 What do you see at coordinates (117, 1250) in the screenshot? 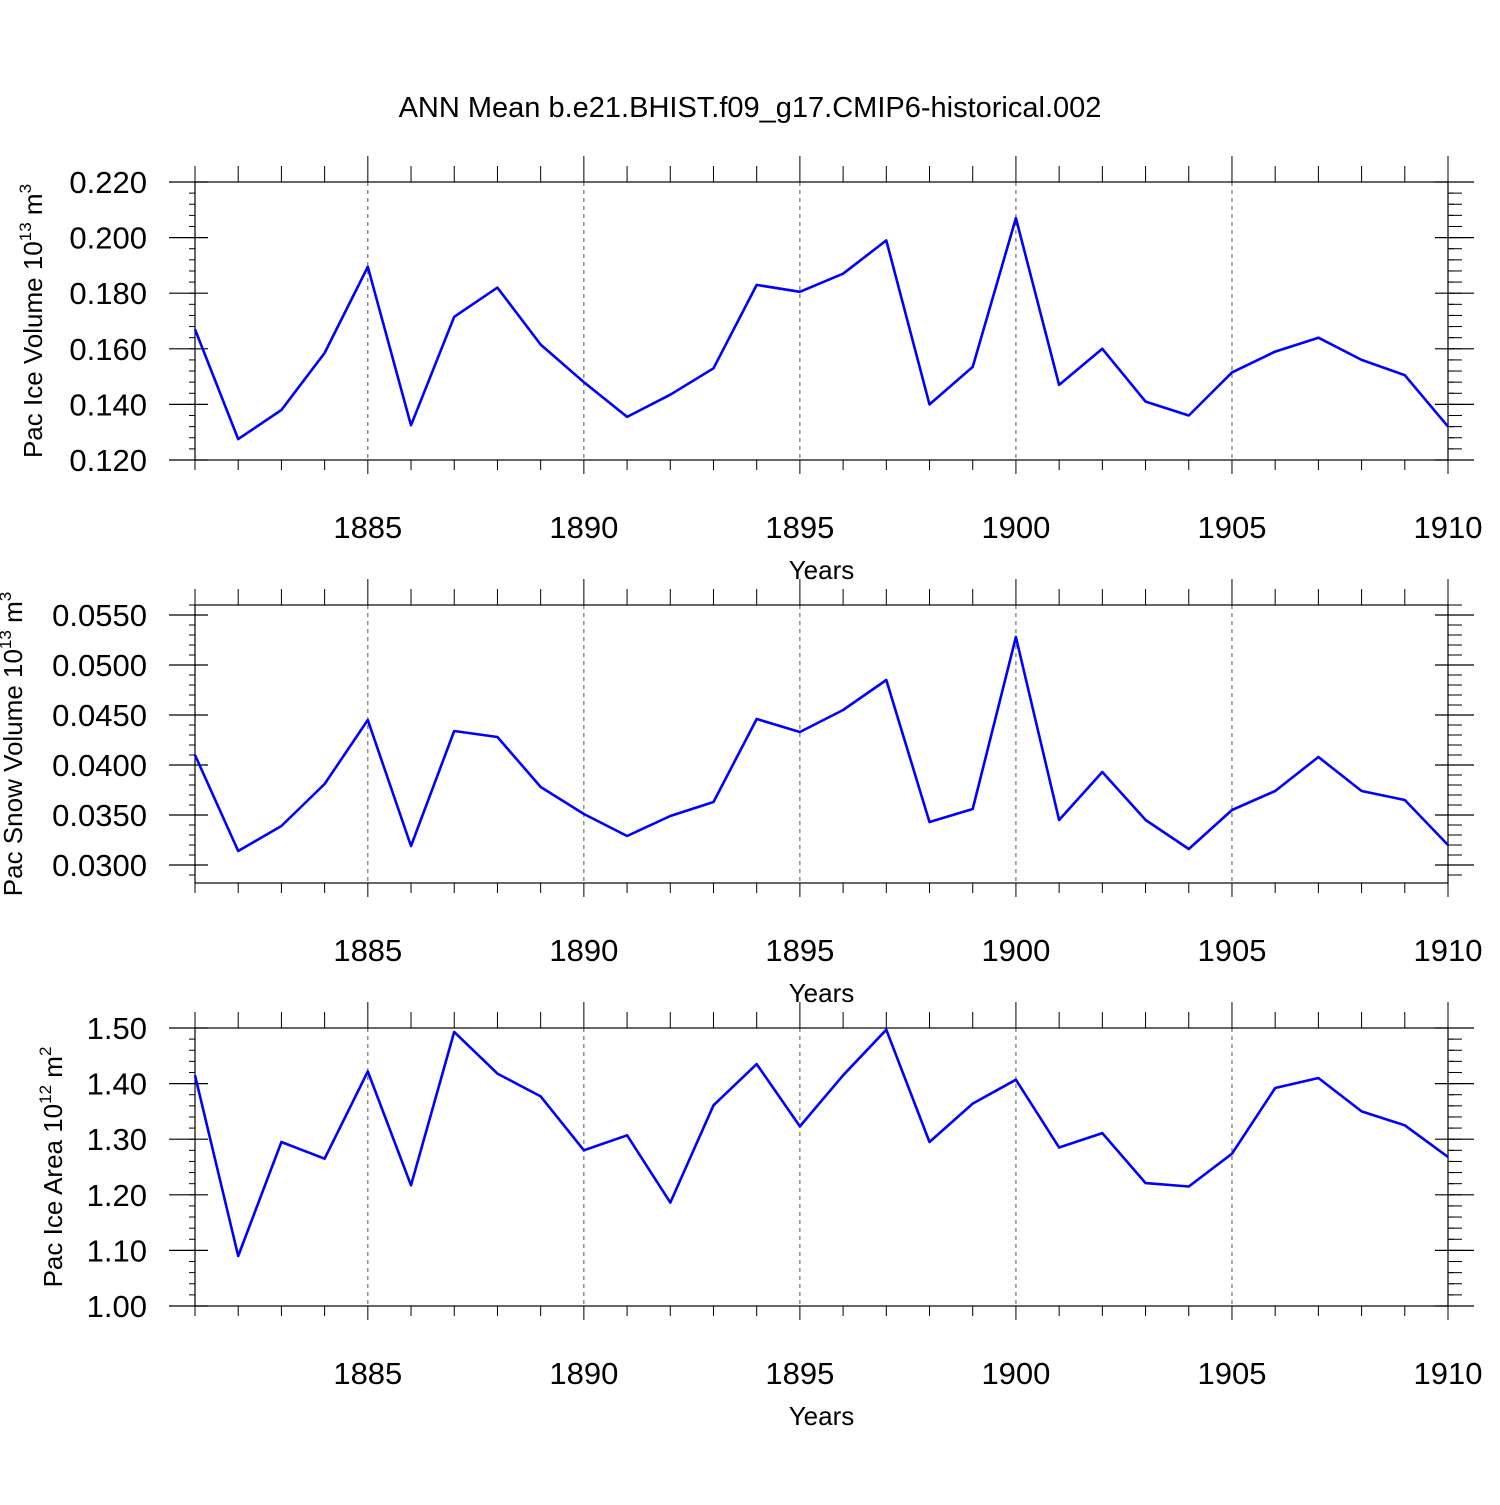
I see `y-tick-label: 1.10` at bounding box center [117, 1250].